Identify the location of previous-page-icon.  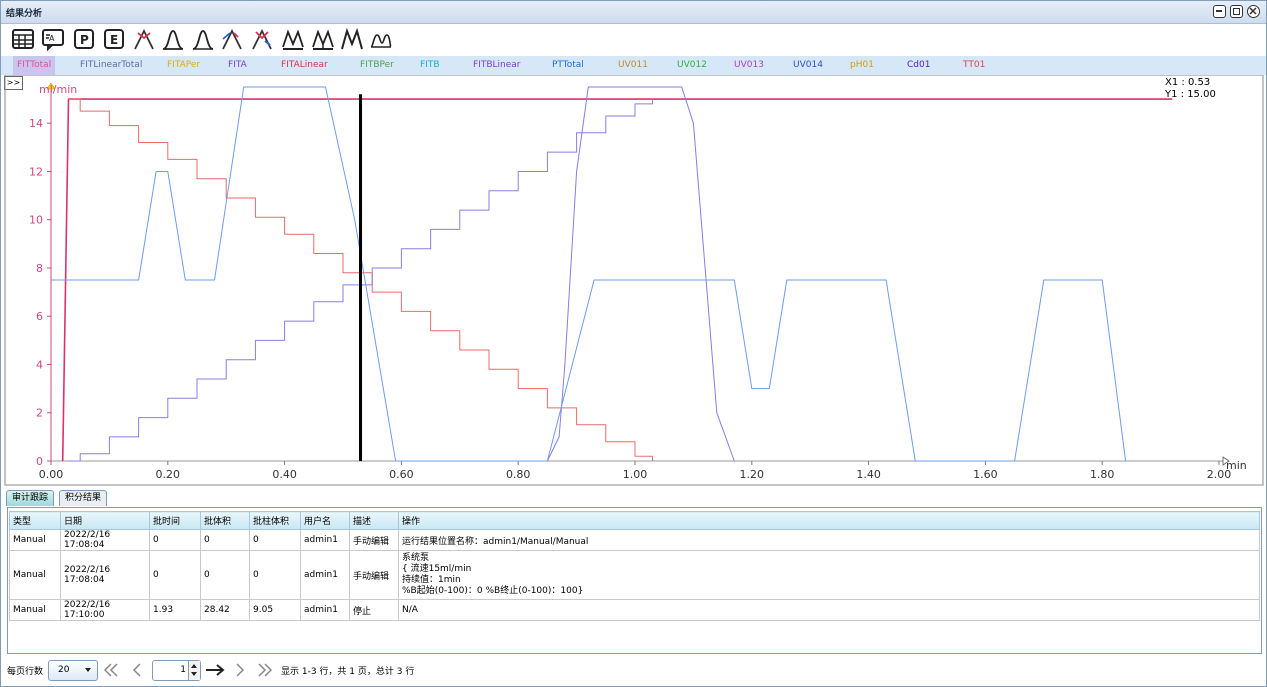
(137, 670).